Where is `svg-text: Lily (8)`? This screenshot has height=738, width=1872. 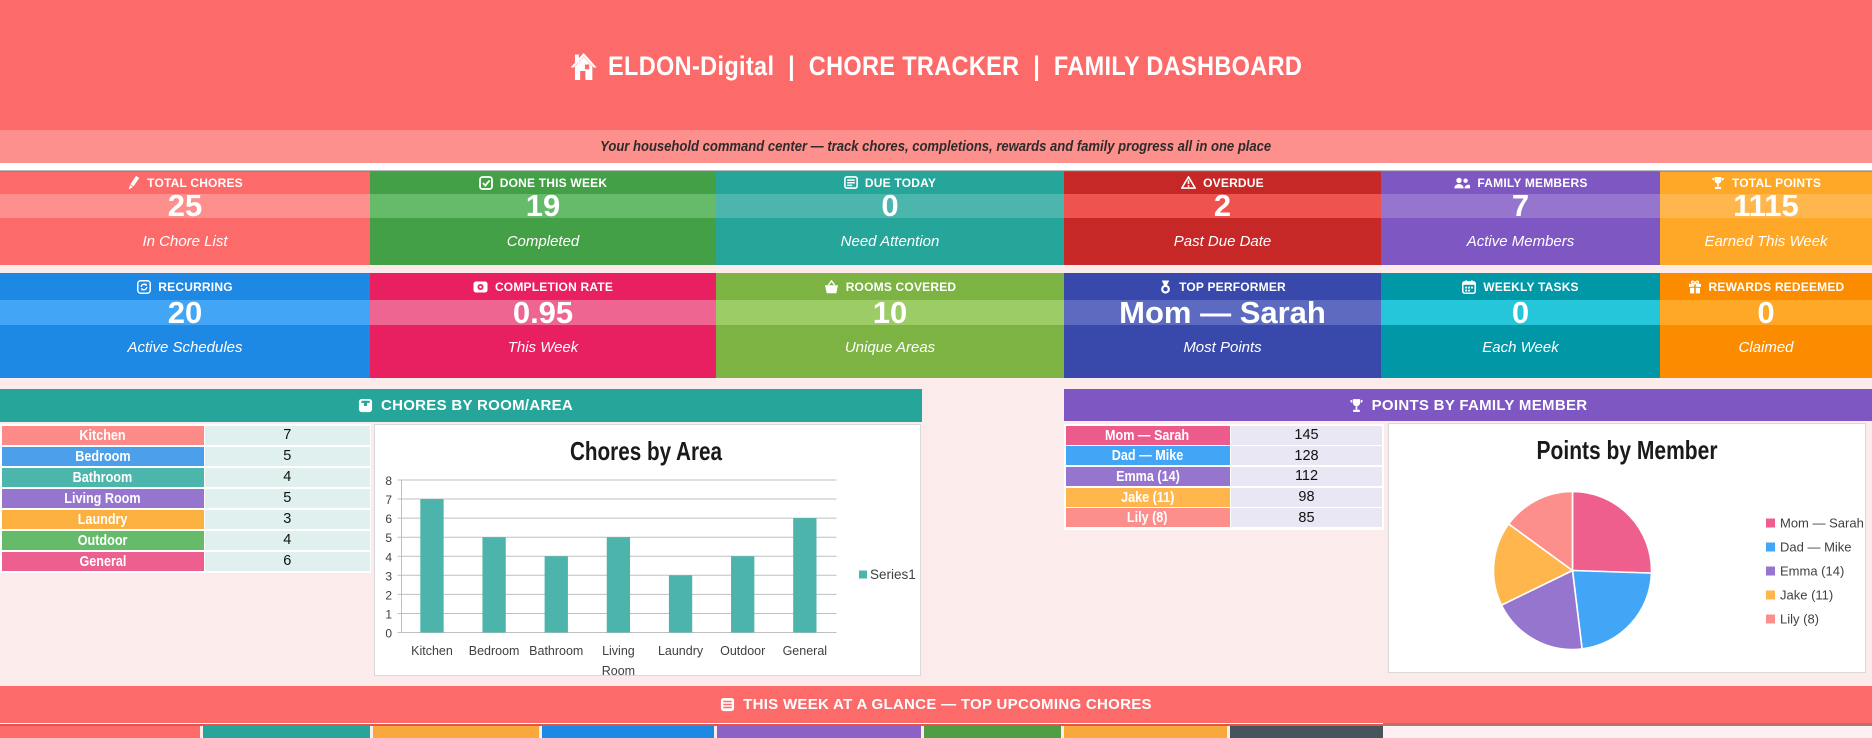
svg-text: Lily (8) is located at coordinates (1799, 619).